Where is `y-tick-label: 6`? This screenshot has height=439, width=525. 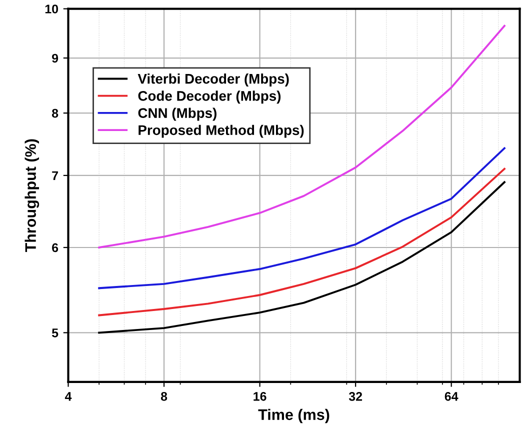 y-tick-label: 6 is located at coordinates (55, 247).